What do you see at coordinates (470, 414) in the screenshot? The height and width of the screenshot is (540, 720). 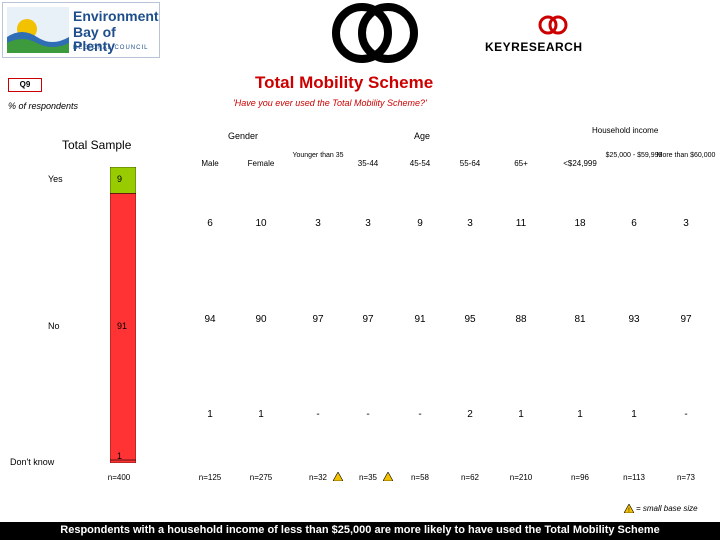 I see `table-cell: 2` at bounding box center [470, 414].